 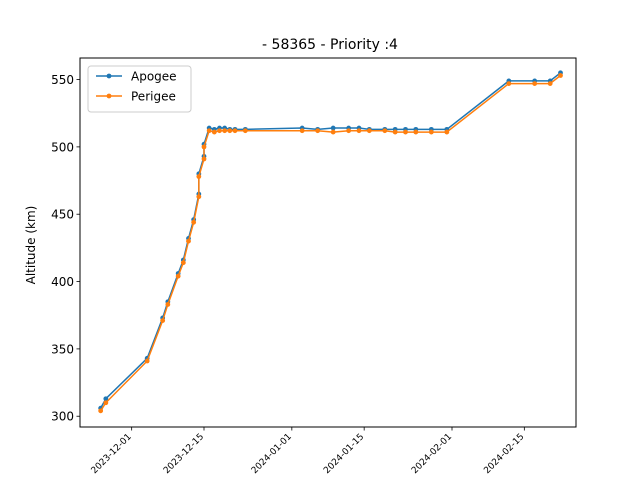 I want to click on legend-box, so click(x=139, y=89).